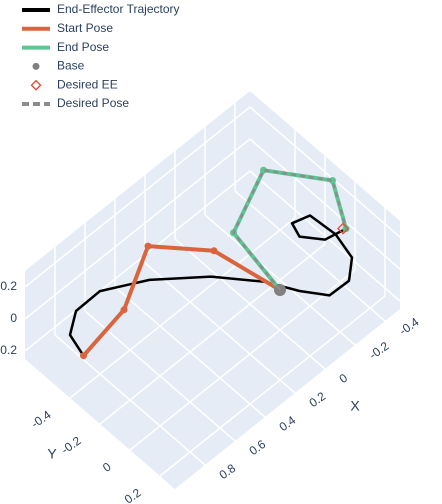 The height and width of the screenshot is (504, 442). What do you see at coordinates (71, 66) in the screenshot?
I see `legend-label: Base` at bounding box center [71, 66].